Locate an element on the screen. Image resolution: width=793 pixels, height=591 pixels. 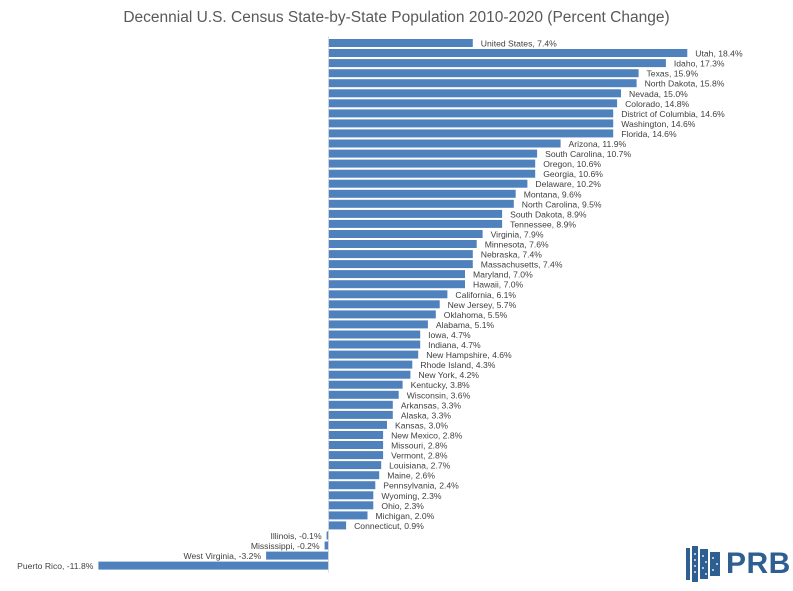
prb-logo-icon is located at coordinates (703, 564).